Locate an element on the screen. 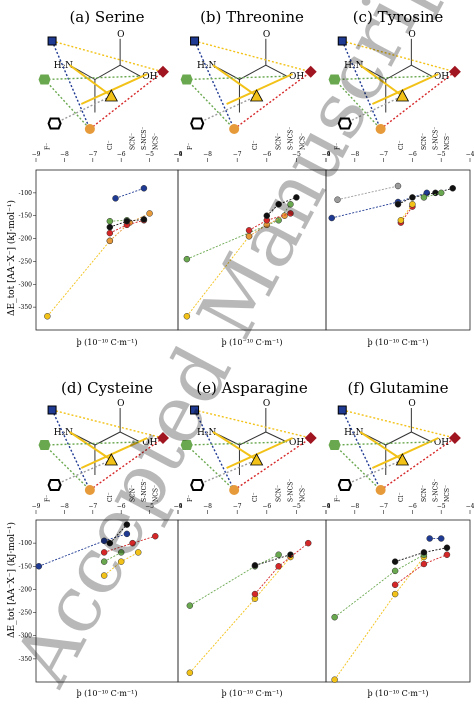 This screenshot has width=474, height=712. green-hexagon-marker is located at coordinates (186, 445).